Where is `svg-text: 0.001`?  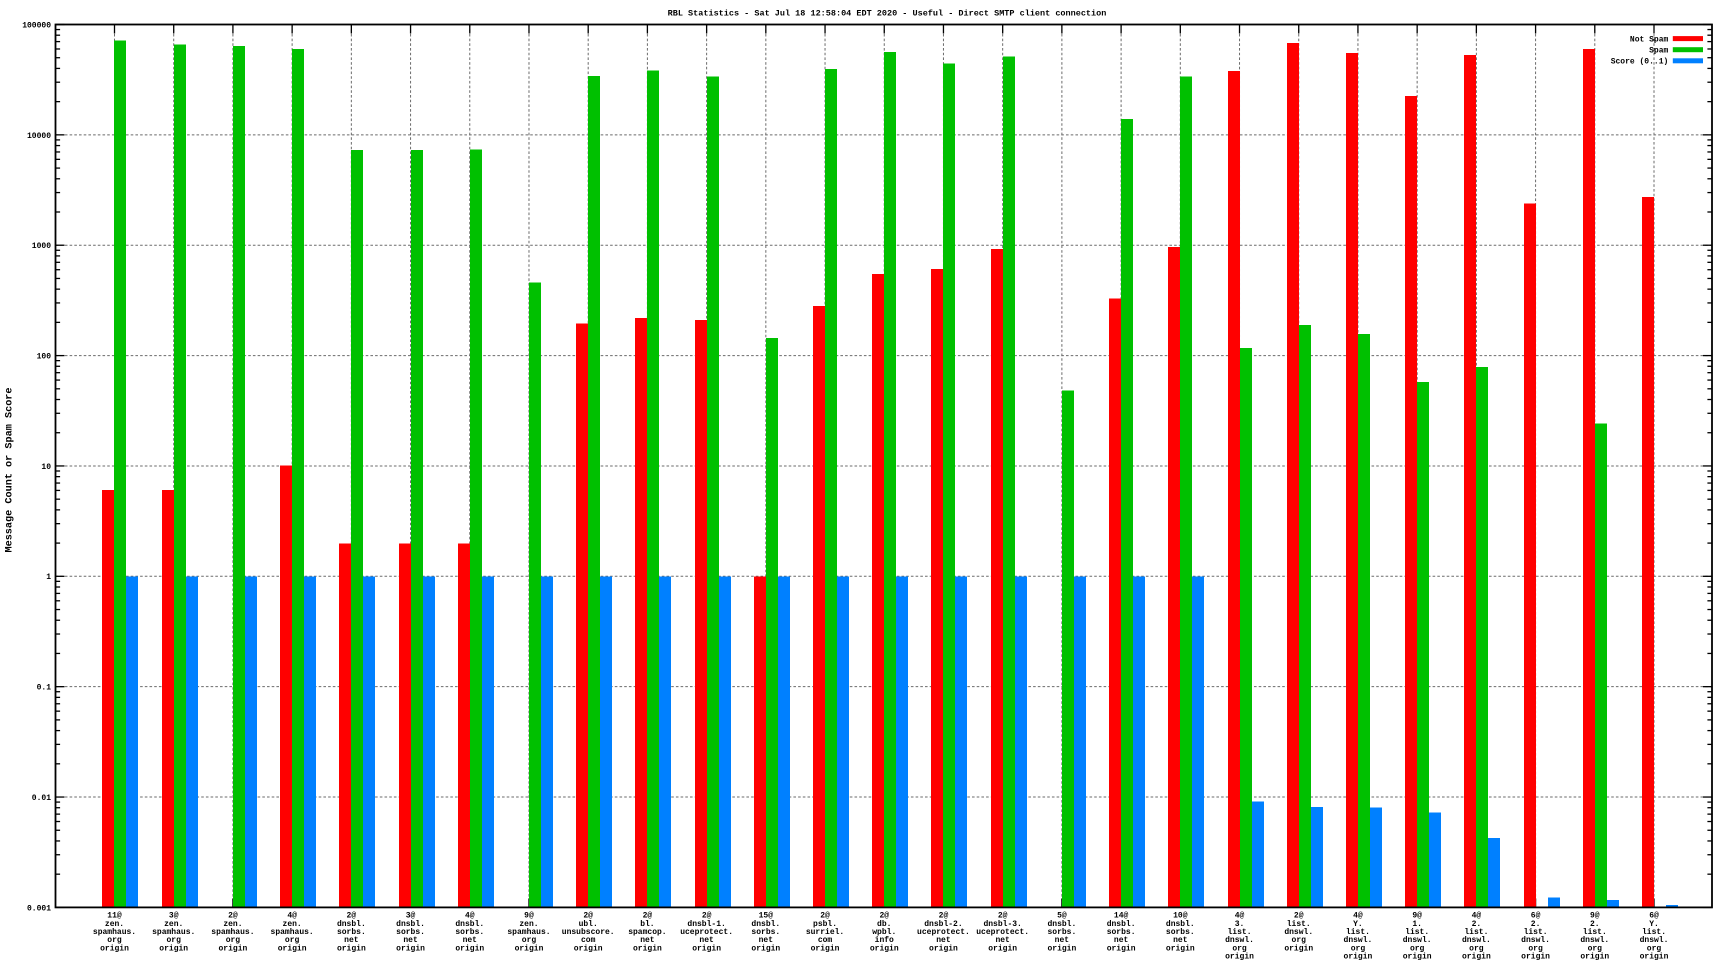
svg-text: 0.001 is located at coordinates (39, 908).